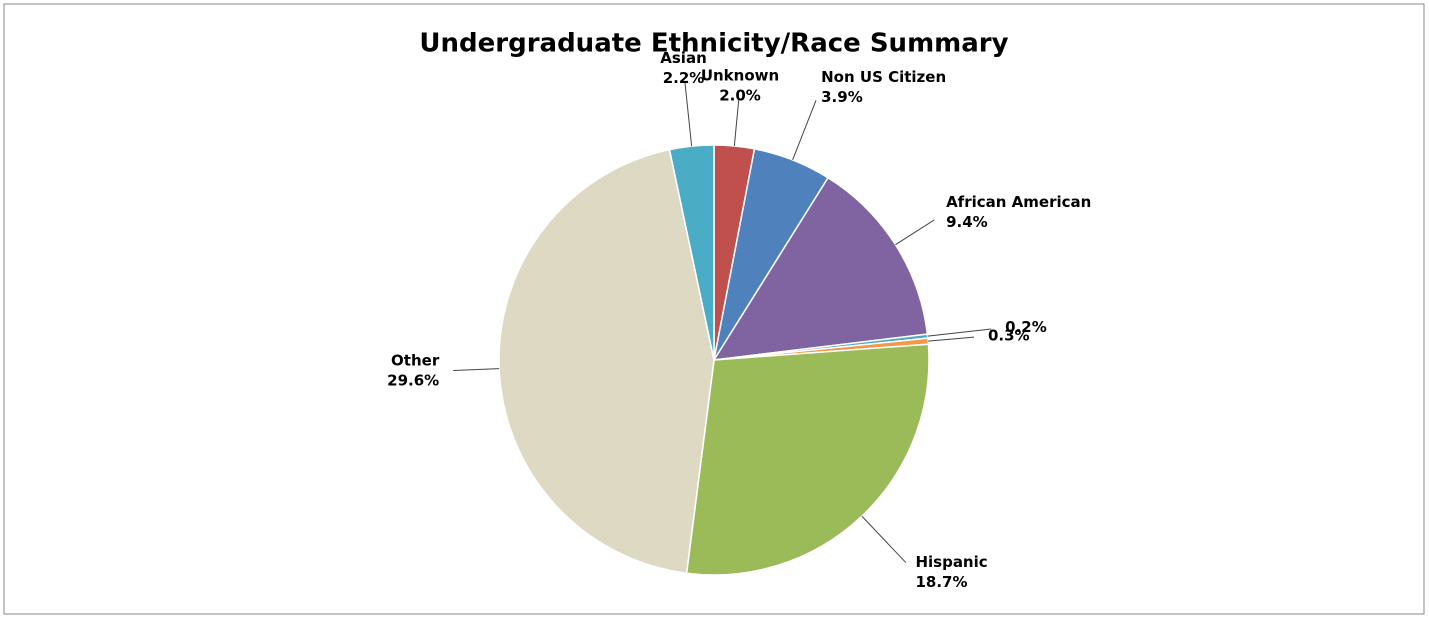 The height and width of the screenshot is (623, 1429). What do you see at coordinates (415, 361) in the screenshot?
I see `slice-category: Other` at bounding box center [415, 361].